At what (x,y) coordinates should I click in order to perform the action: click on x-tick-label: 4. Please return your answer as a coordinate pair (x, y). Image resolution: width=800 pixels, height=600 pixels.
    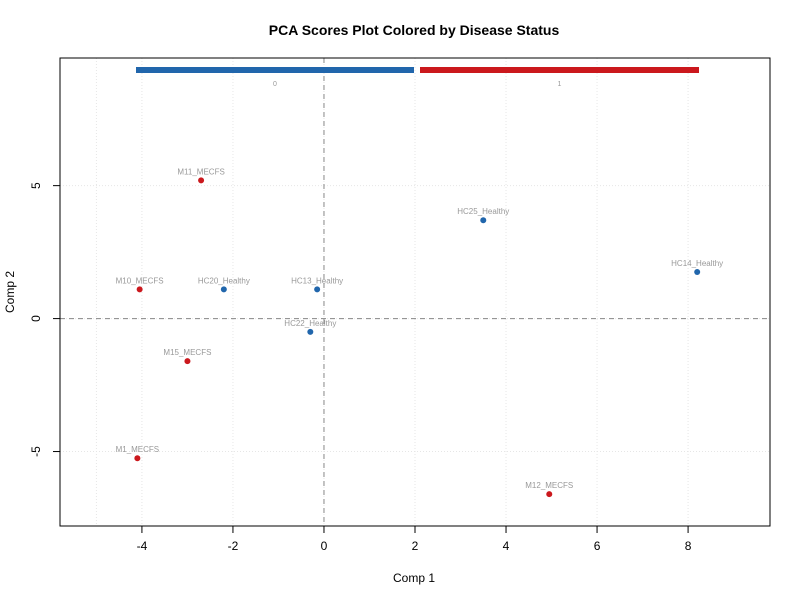
    Looking at the image, I should click on (506, 546).